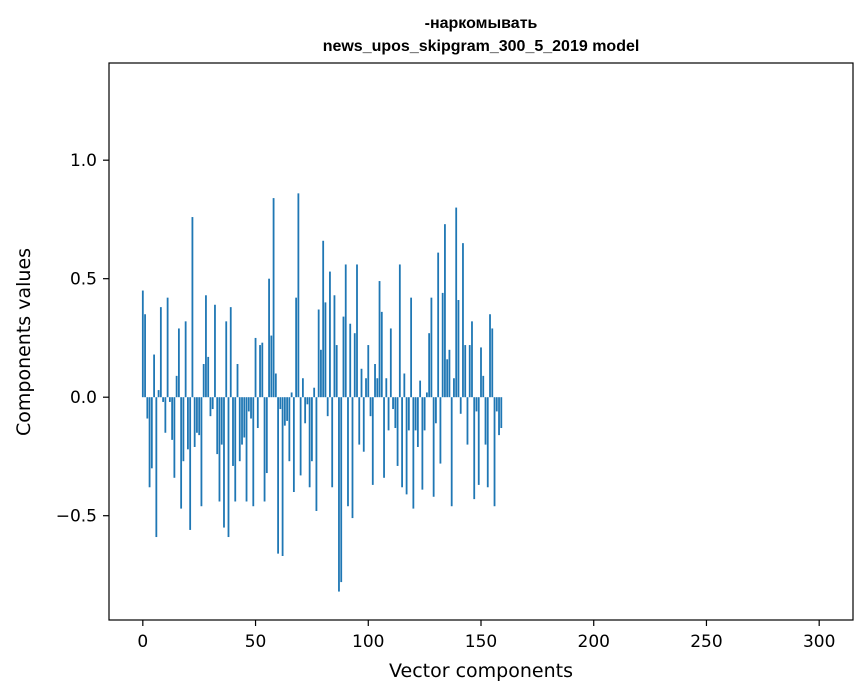  I want to click on chart-title-line1: -наркомывать, so click(481, 23).